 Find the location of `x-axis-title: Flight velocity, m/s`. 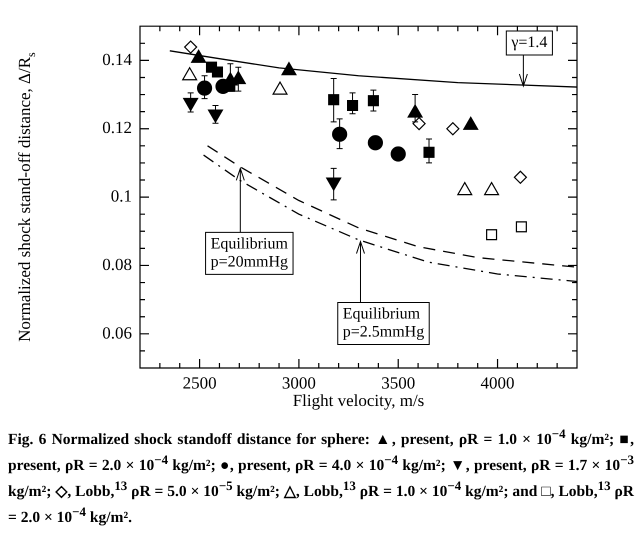

x-axis-title: Flight velocity, m/s is located at coordinates (358, 400).